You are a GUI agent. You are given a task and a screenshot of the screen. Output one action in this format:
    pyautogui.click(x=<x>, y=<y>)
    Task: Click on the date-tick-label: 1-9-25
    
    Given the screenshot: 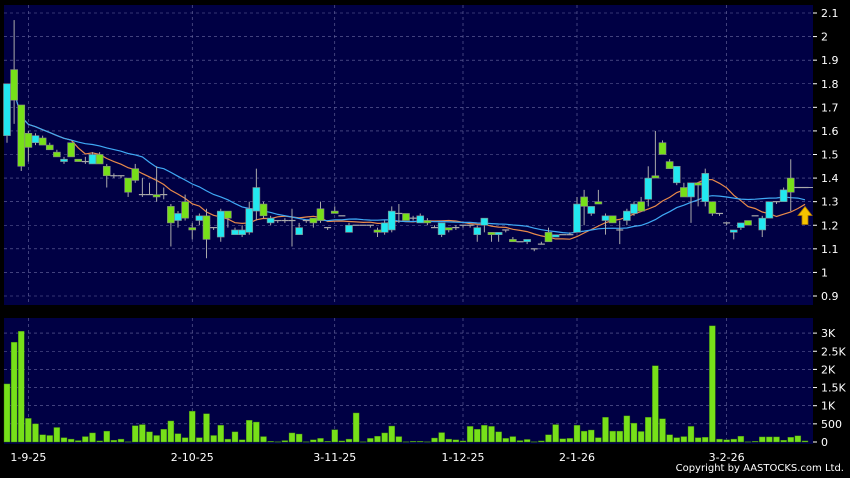 What is the action you would take?
    pyautogui.click(x=28, y=457)
    